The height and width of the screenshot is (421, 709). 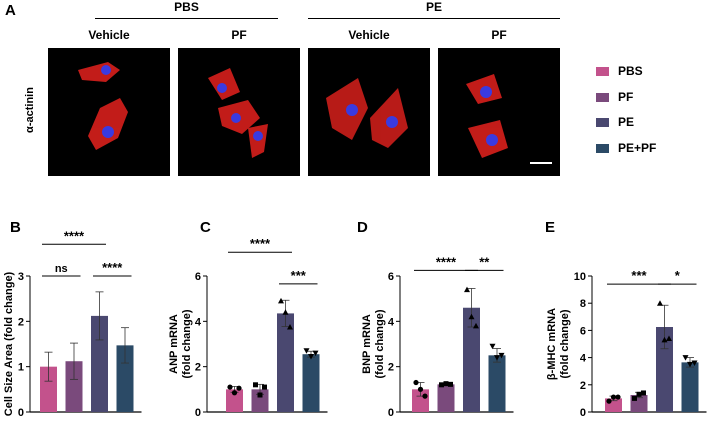 I want to click on y-tick-label: 10, so click(x=580, y=277).